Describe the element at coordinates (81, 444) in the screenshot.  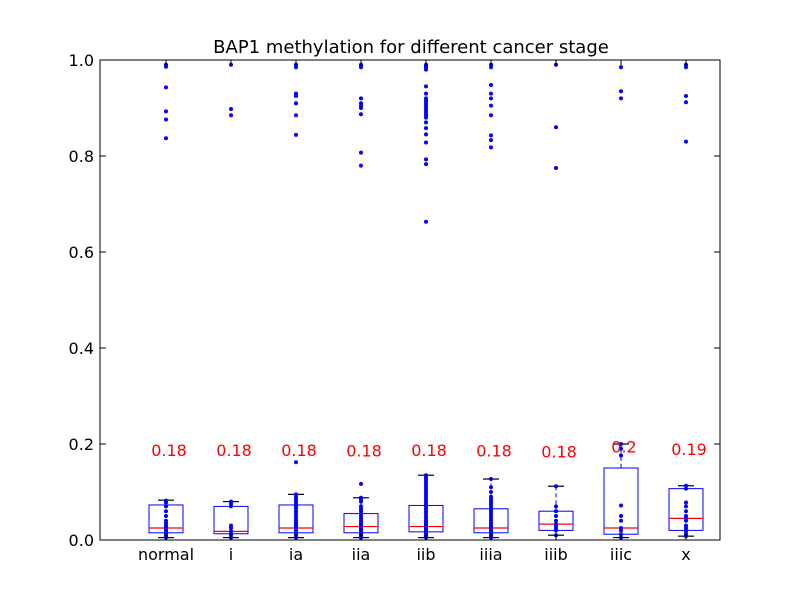
I see `y-tick-label: 0.2` at that location.